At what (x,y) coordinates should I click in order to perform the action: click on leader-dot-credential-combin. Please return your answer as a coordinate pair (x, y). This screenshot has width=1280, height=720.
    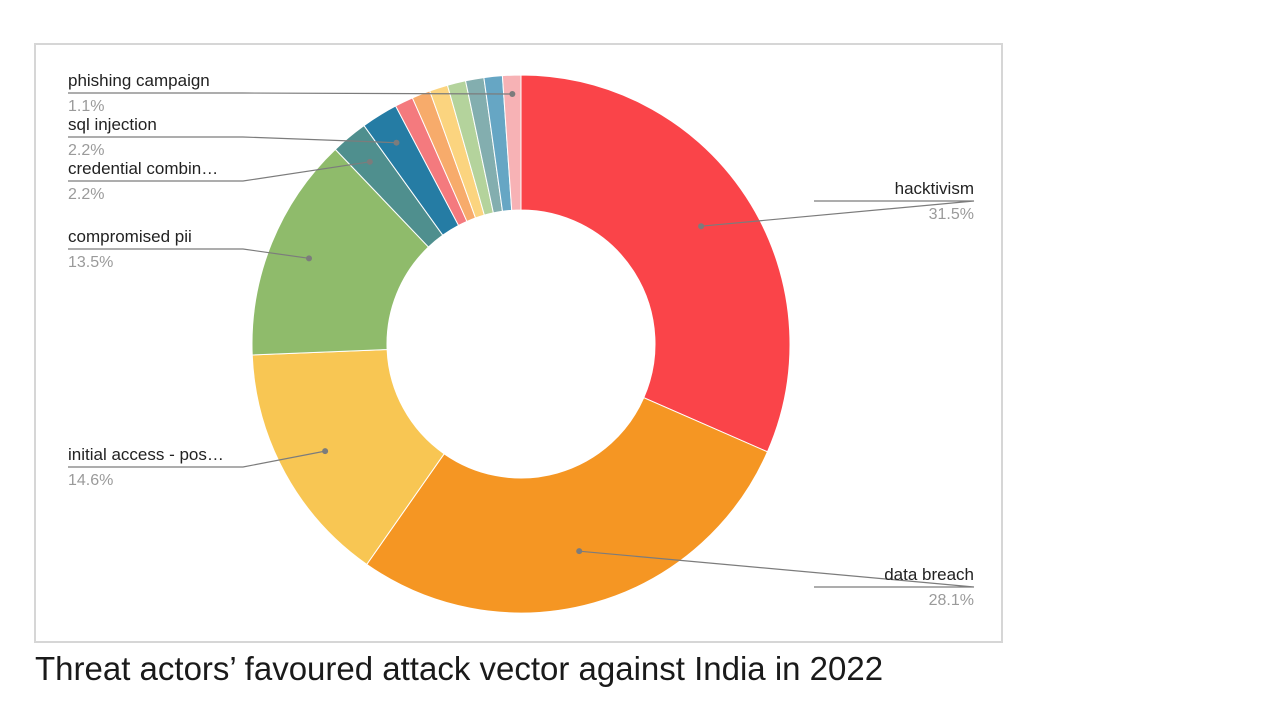
    Looking at the image, I should click on (369, 161).